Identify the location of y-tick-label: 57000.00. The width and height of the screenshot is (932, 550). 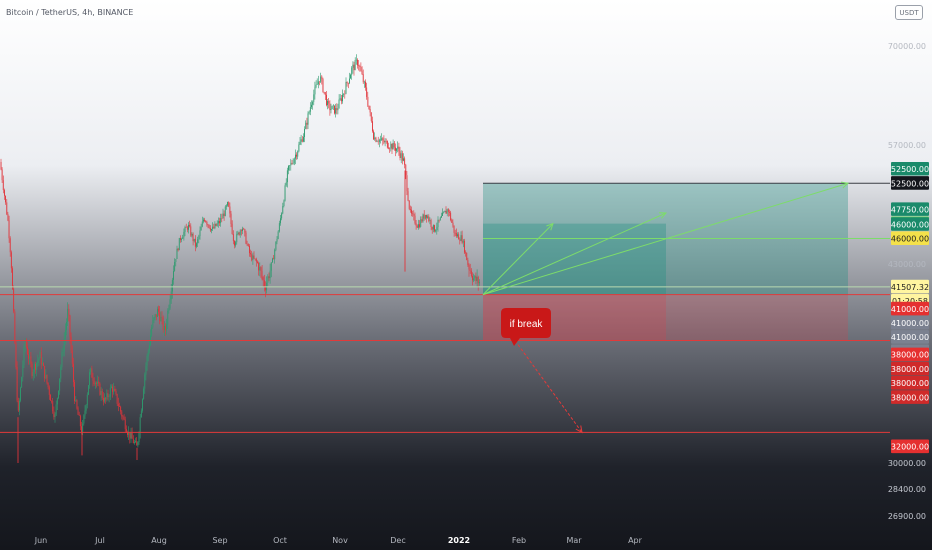
(907, 145).